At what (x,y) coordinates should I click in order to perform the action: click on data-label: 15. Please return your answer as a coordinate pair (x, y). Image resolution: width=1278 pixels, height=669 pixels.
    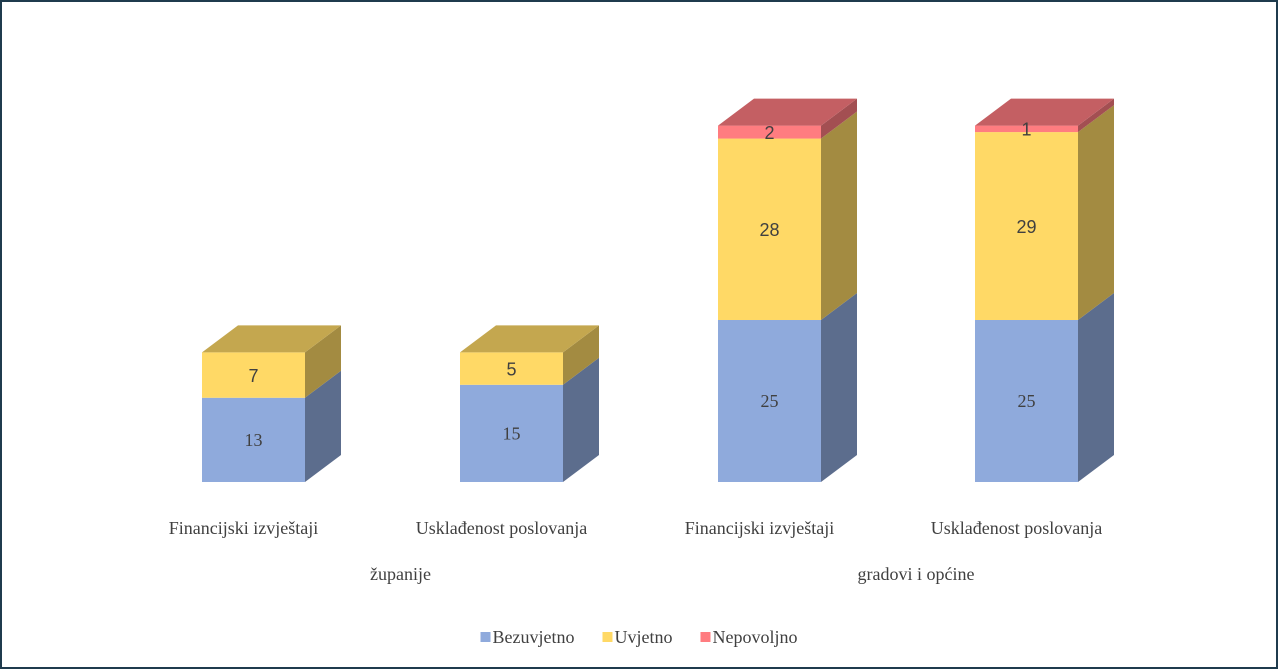
    Looking at the image, I should click on (512, 434).